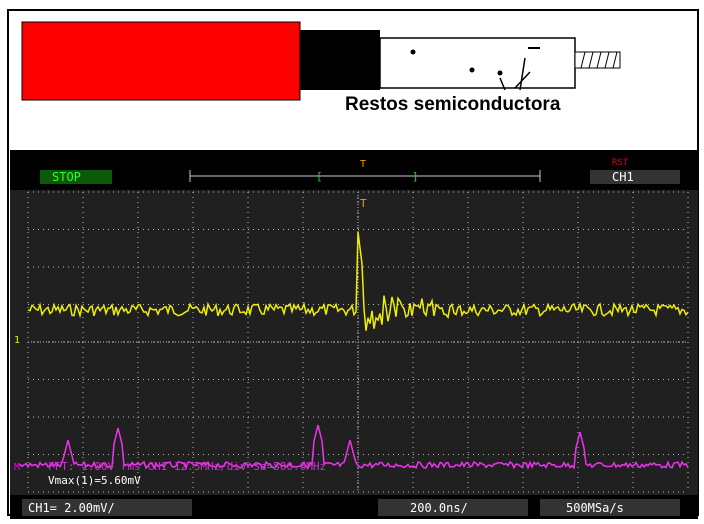 This screenshot has width=704, height=524. What do you see at coordinates (17, 340) in the screenshot?
I see `channel-marker: 1` at bounding box center [17, 340].